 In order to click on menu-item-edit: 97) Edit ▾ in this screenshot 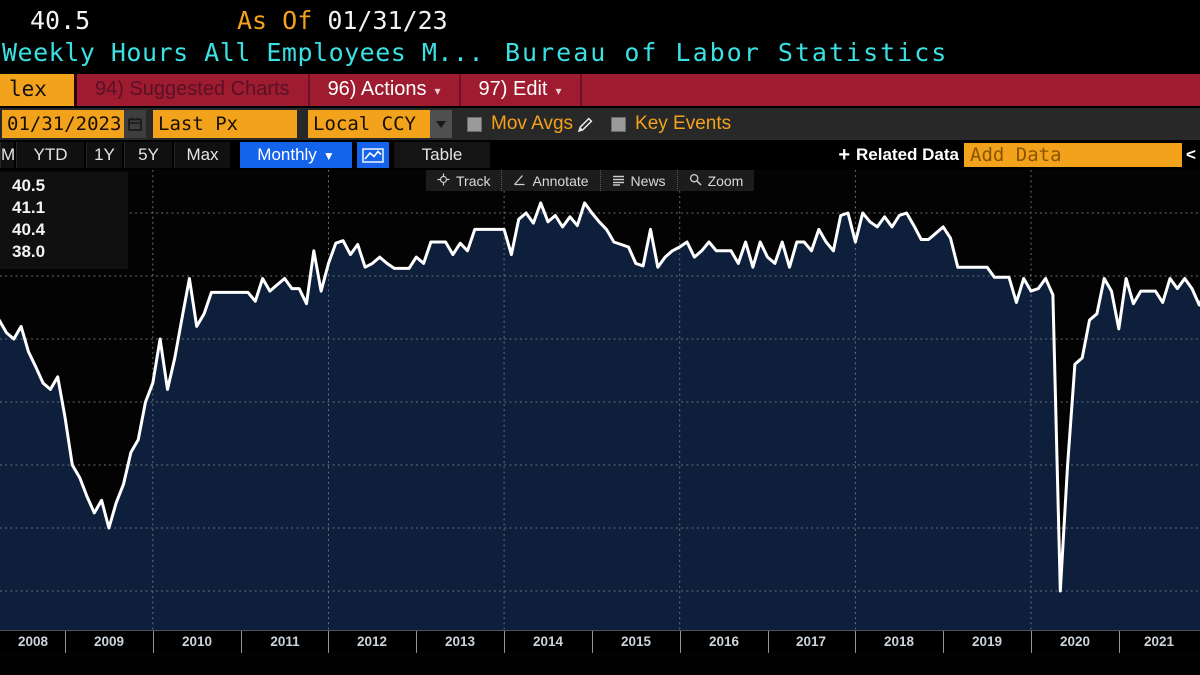, I will do `click(521, 90)`.